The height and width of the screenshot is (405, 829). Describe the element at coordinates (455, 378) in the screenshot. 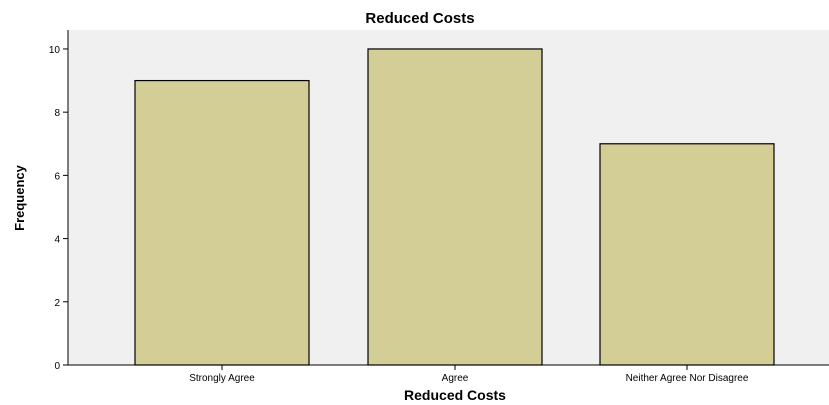

I see `x-tick-label: Agree` at that location.